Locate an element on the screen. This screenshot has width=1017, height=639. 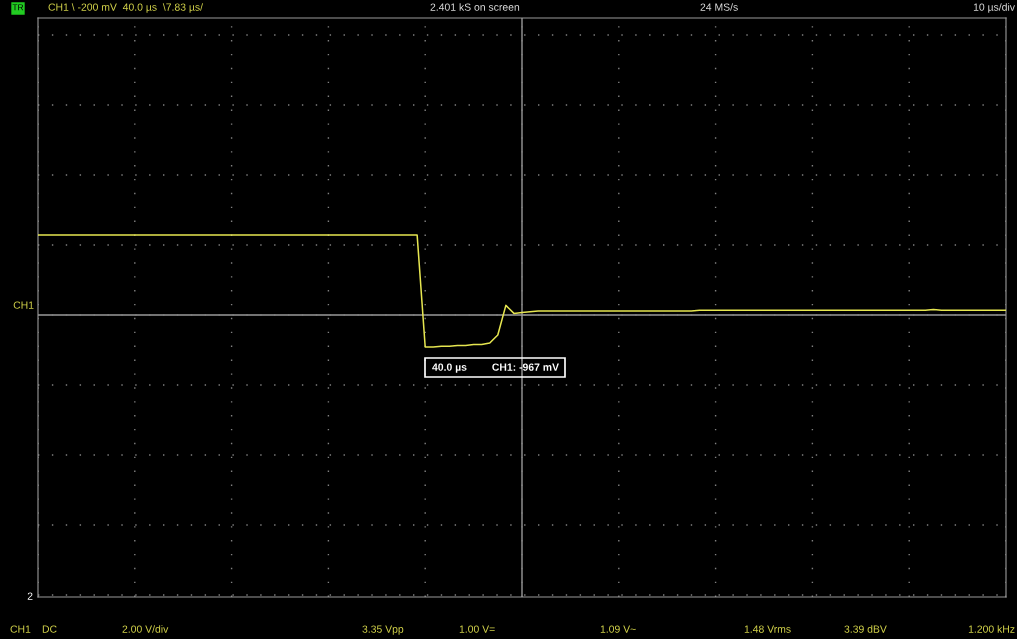
text: 24 MS/s is located at coordinates (719, 7).